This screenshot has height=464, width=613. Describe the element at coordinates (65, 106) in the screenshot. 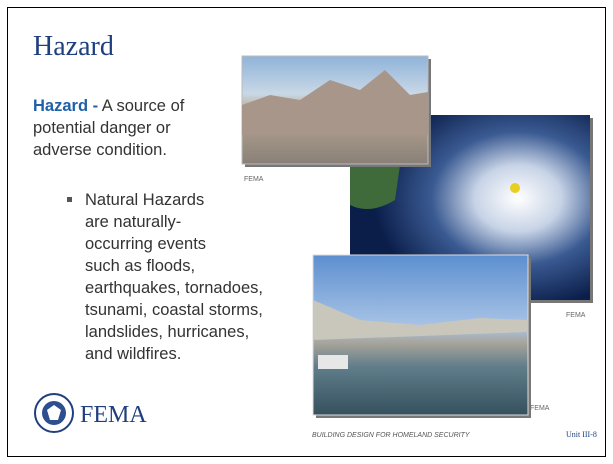

I see `definition-term: Hazard -` at that location.